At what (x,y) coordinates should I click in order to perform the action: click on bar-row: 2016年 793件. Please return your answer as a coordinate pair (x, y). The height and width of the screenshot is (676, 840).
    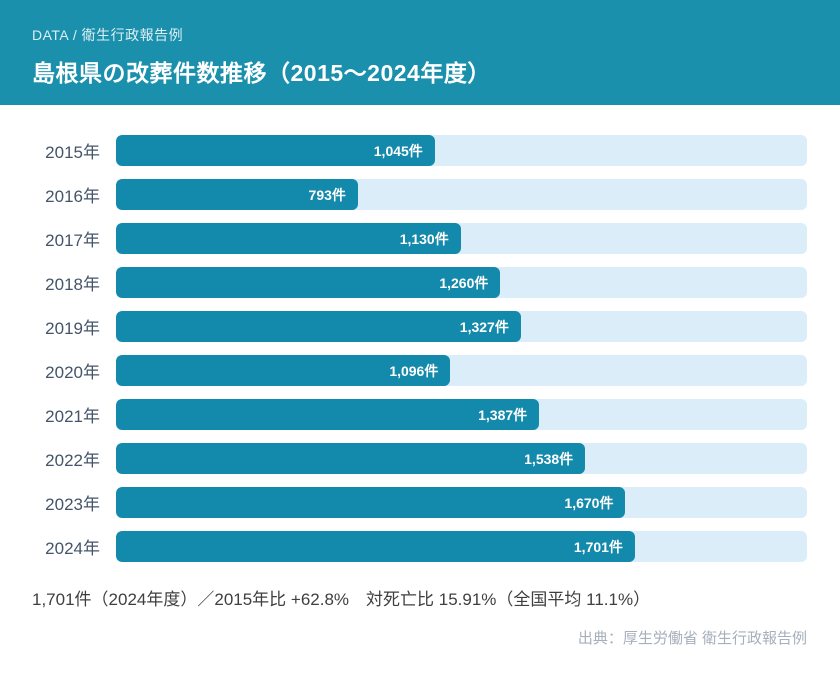
    Looking at the image, I should click on (419, 194).